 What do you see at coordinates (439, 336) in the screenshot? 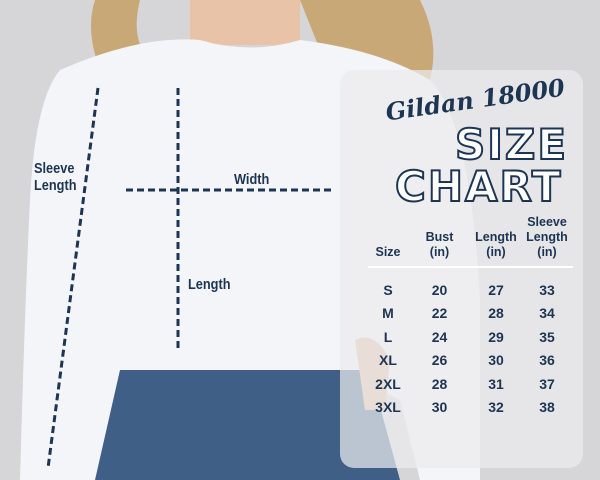
I see `bust-cell: 24` at bounding box center [439, 336].